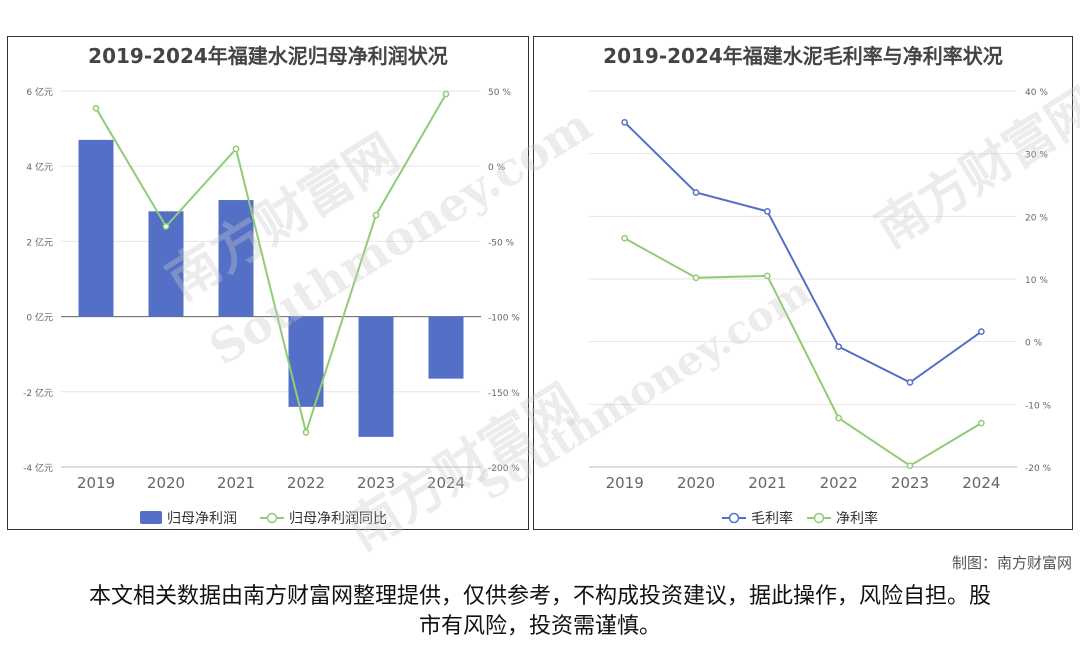 This screenshot has height=646, width=1080. I want to click on y-right-tick-label: -10 %, so click(1038, 406).